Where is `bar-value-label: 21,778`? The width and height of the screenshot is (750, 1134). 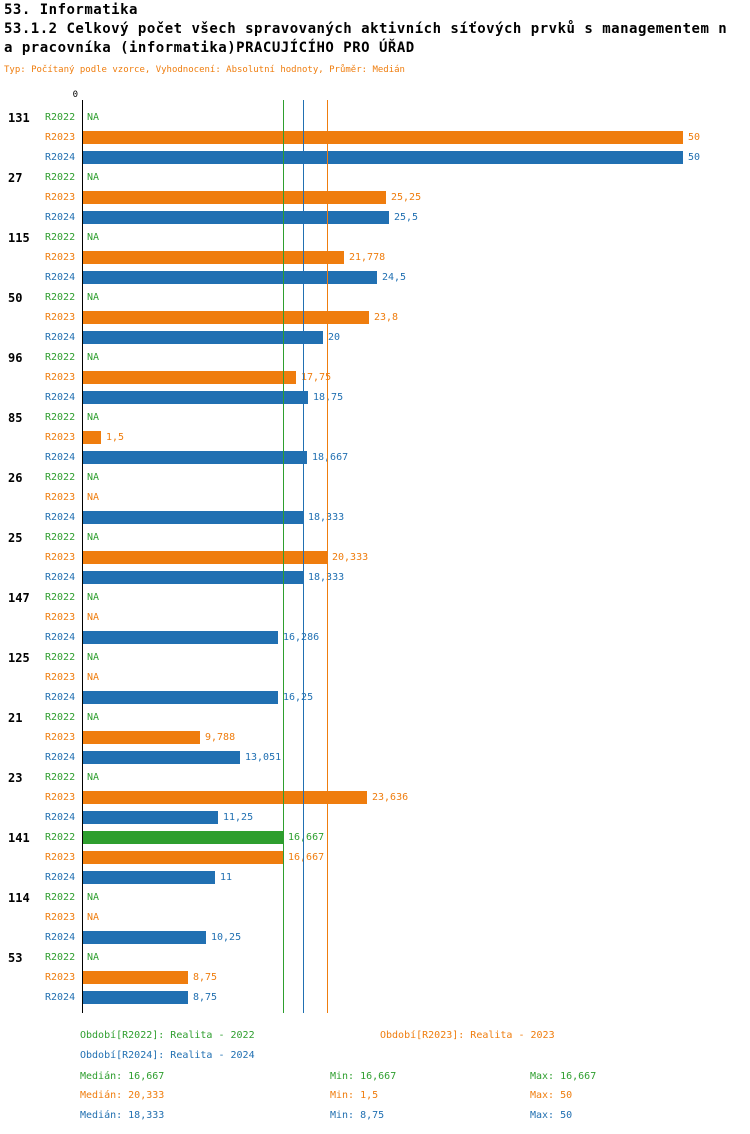
bar-value-label: 21,778 is located at coordinates (367, 257).